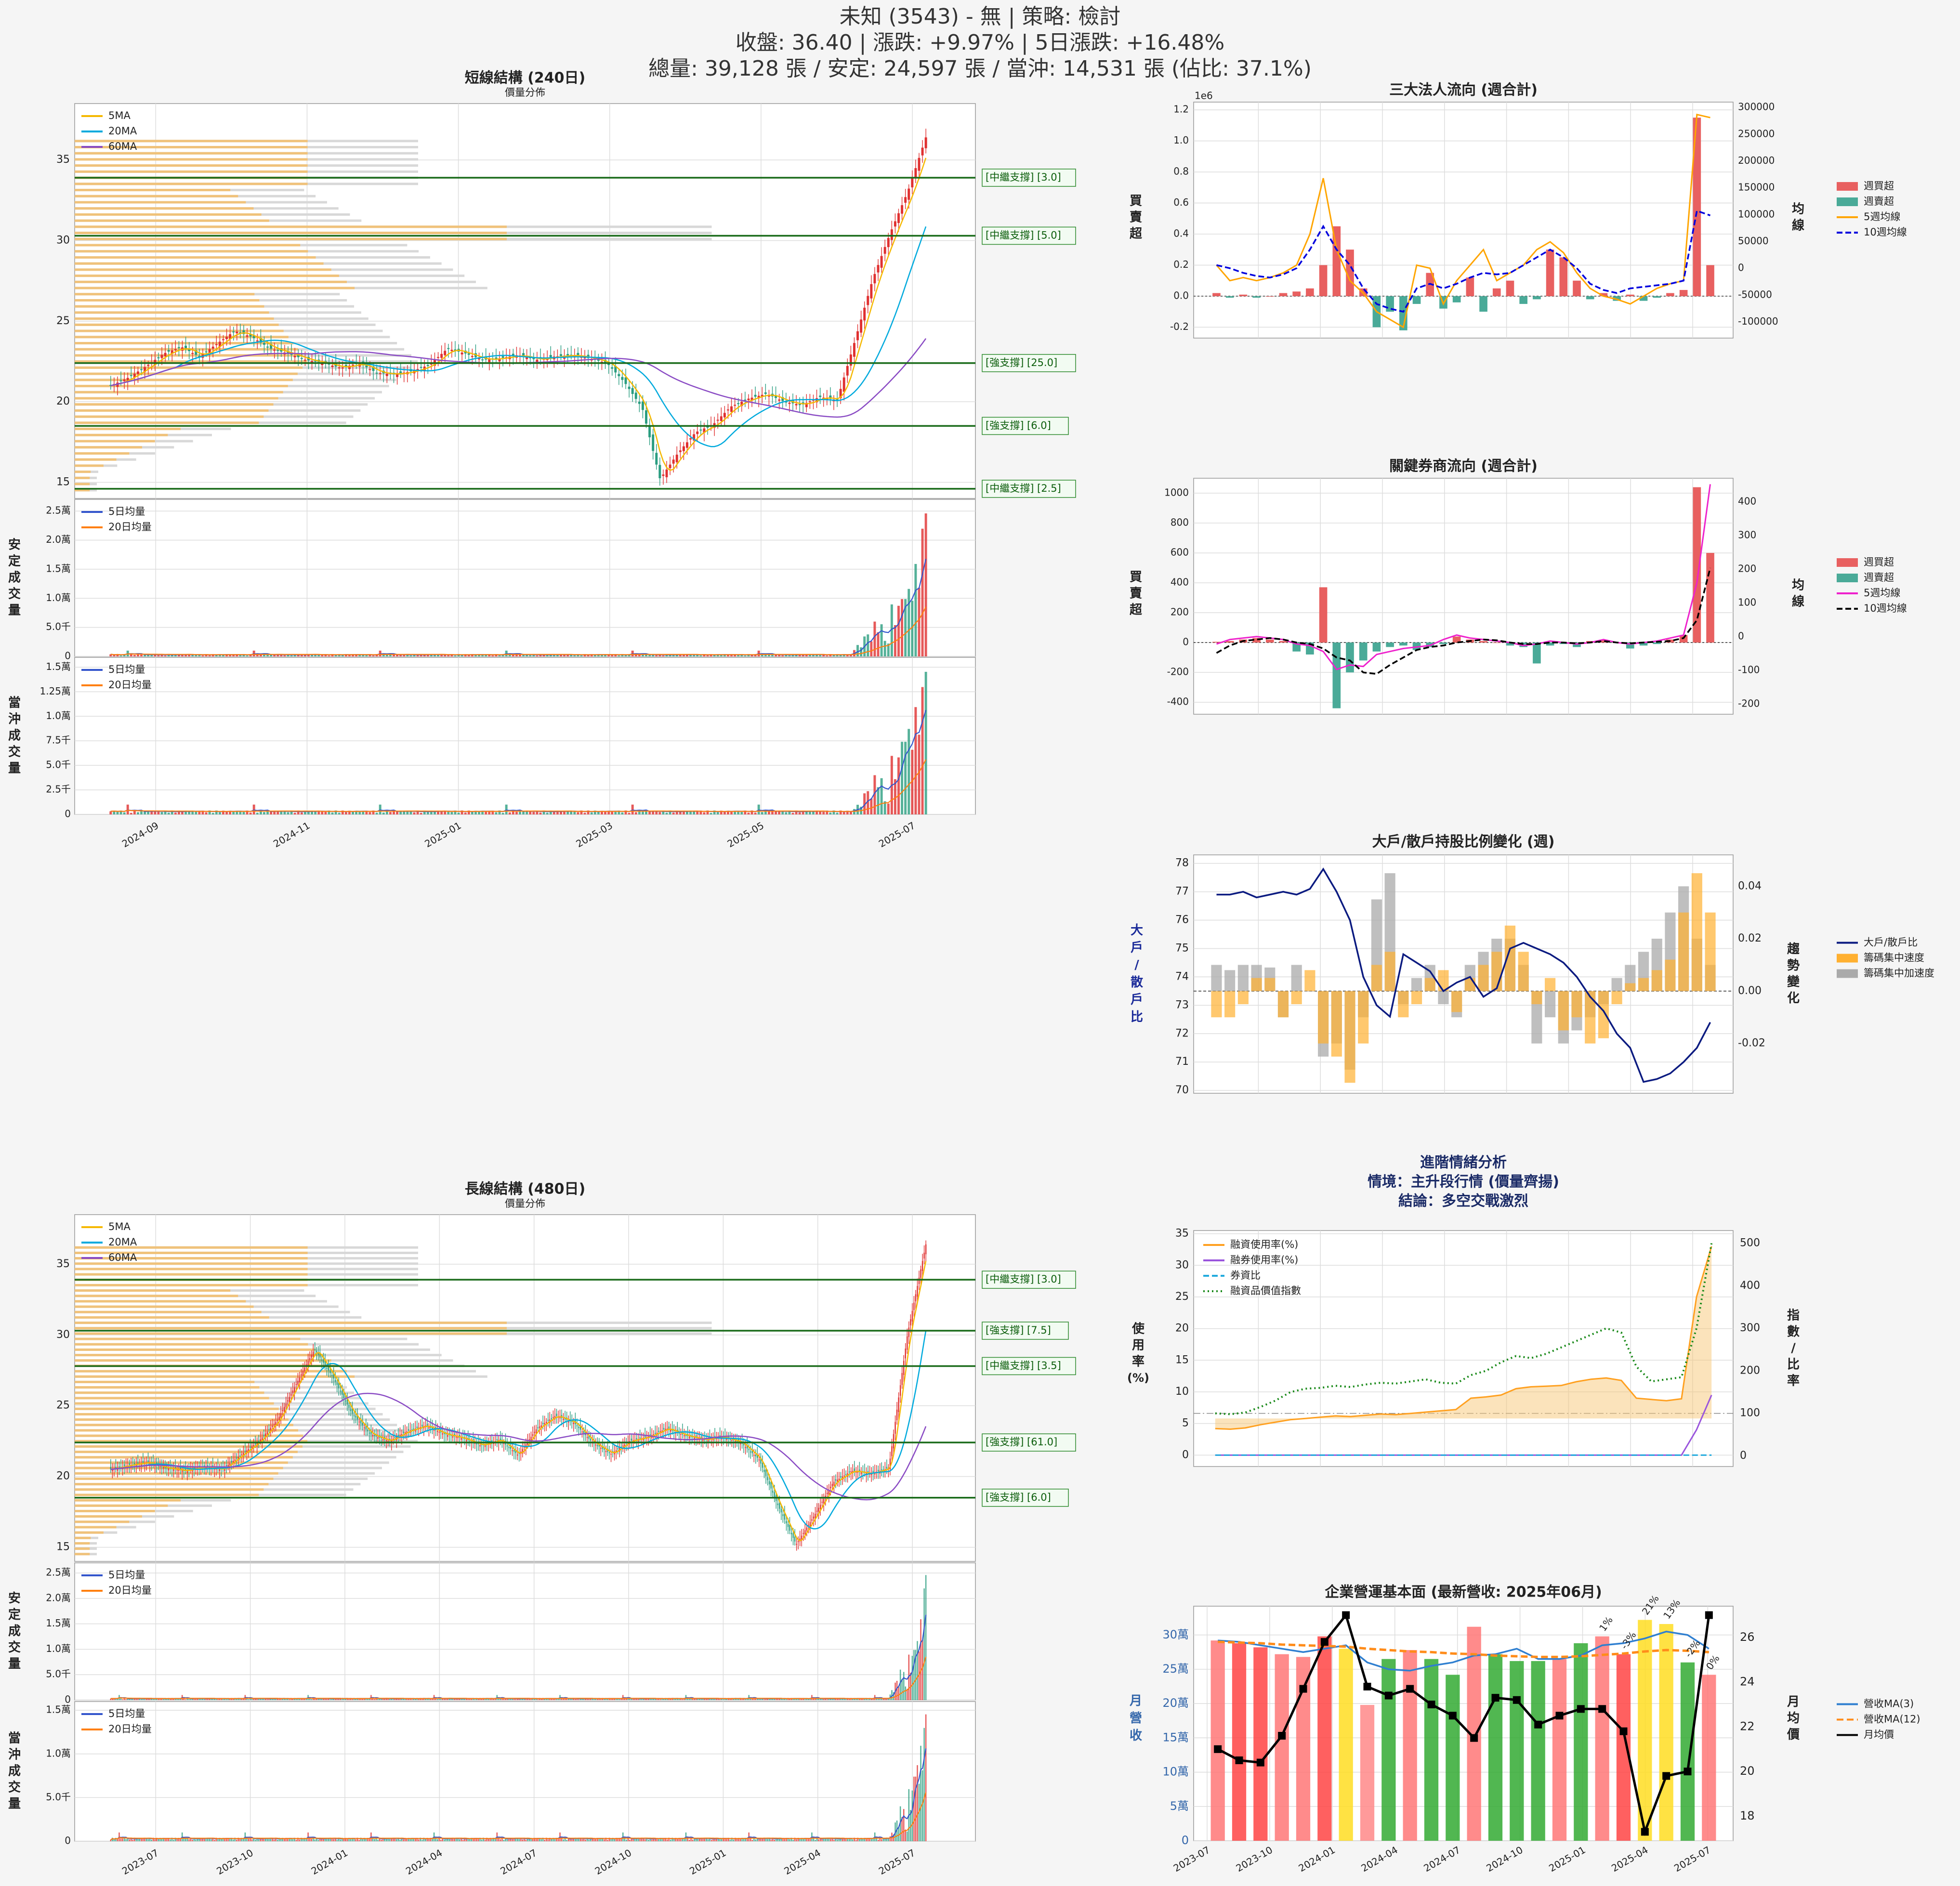 The width and height of the screenshot is (1960, 1886). Describe the element at coordinates (14, 1804) in the screenshot. I see `long_vol_daytrade-ylabel-char: 量` at that location.